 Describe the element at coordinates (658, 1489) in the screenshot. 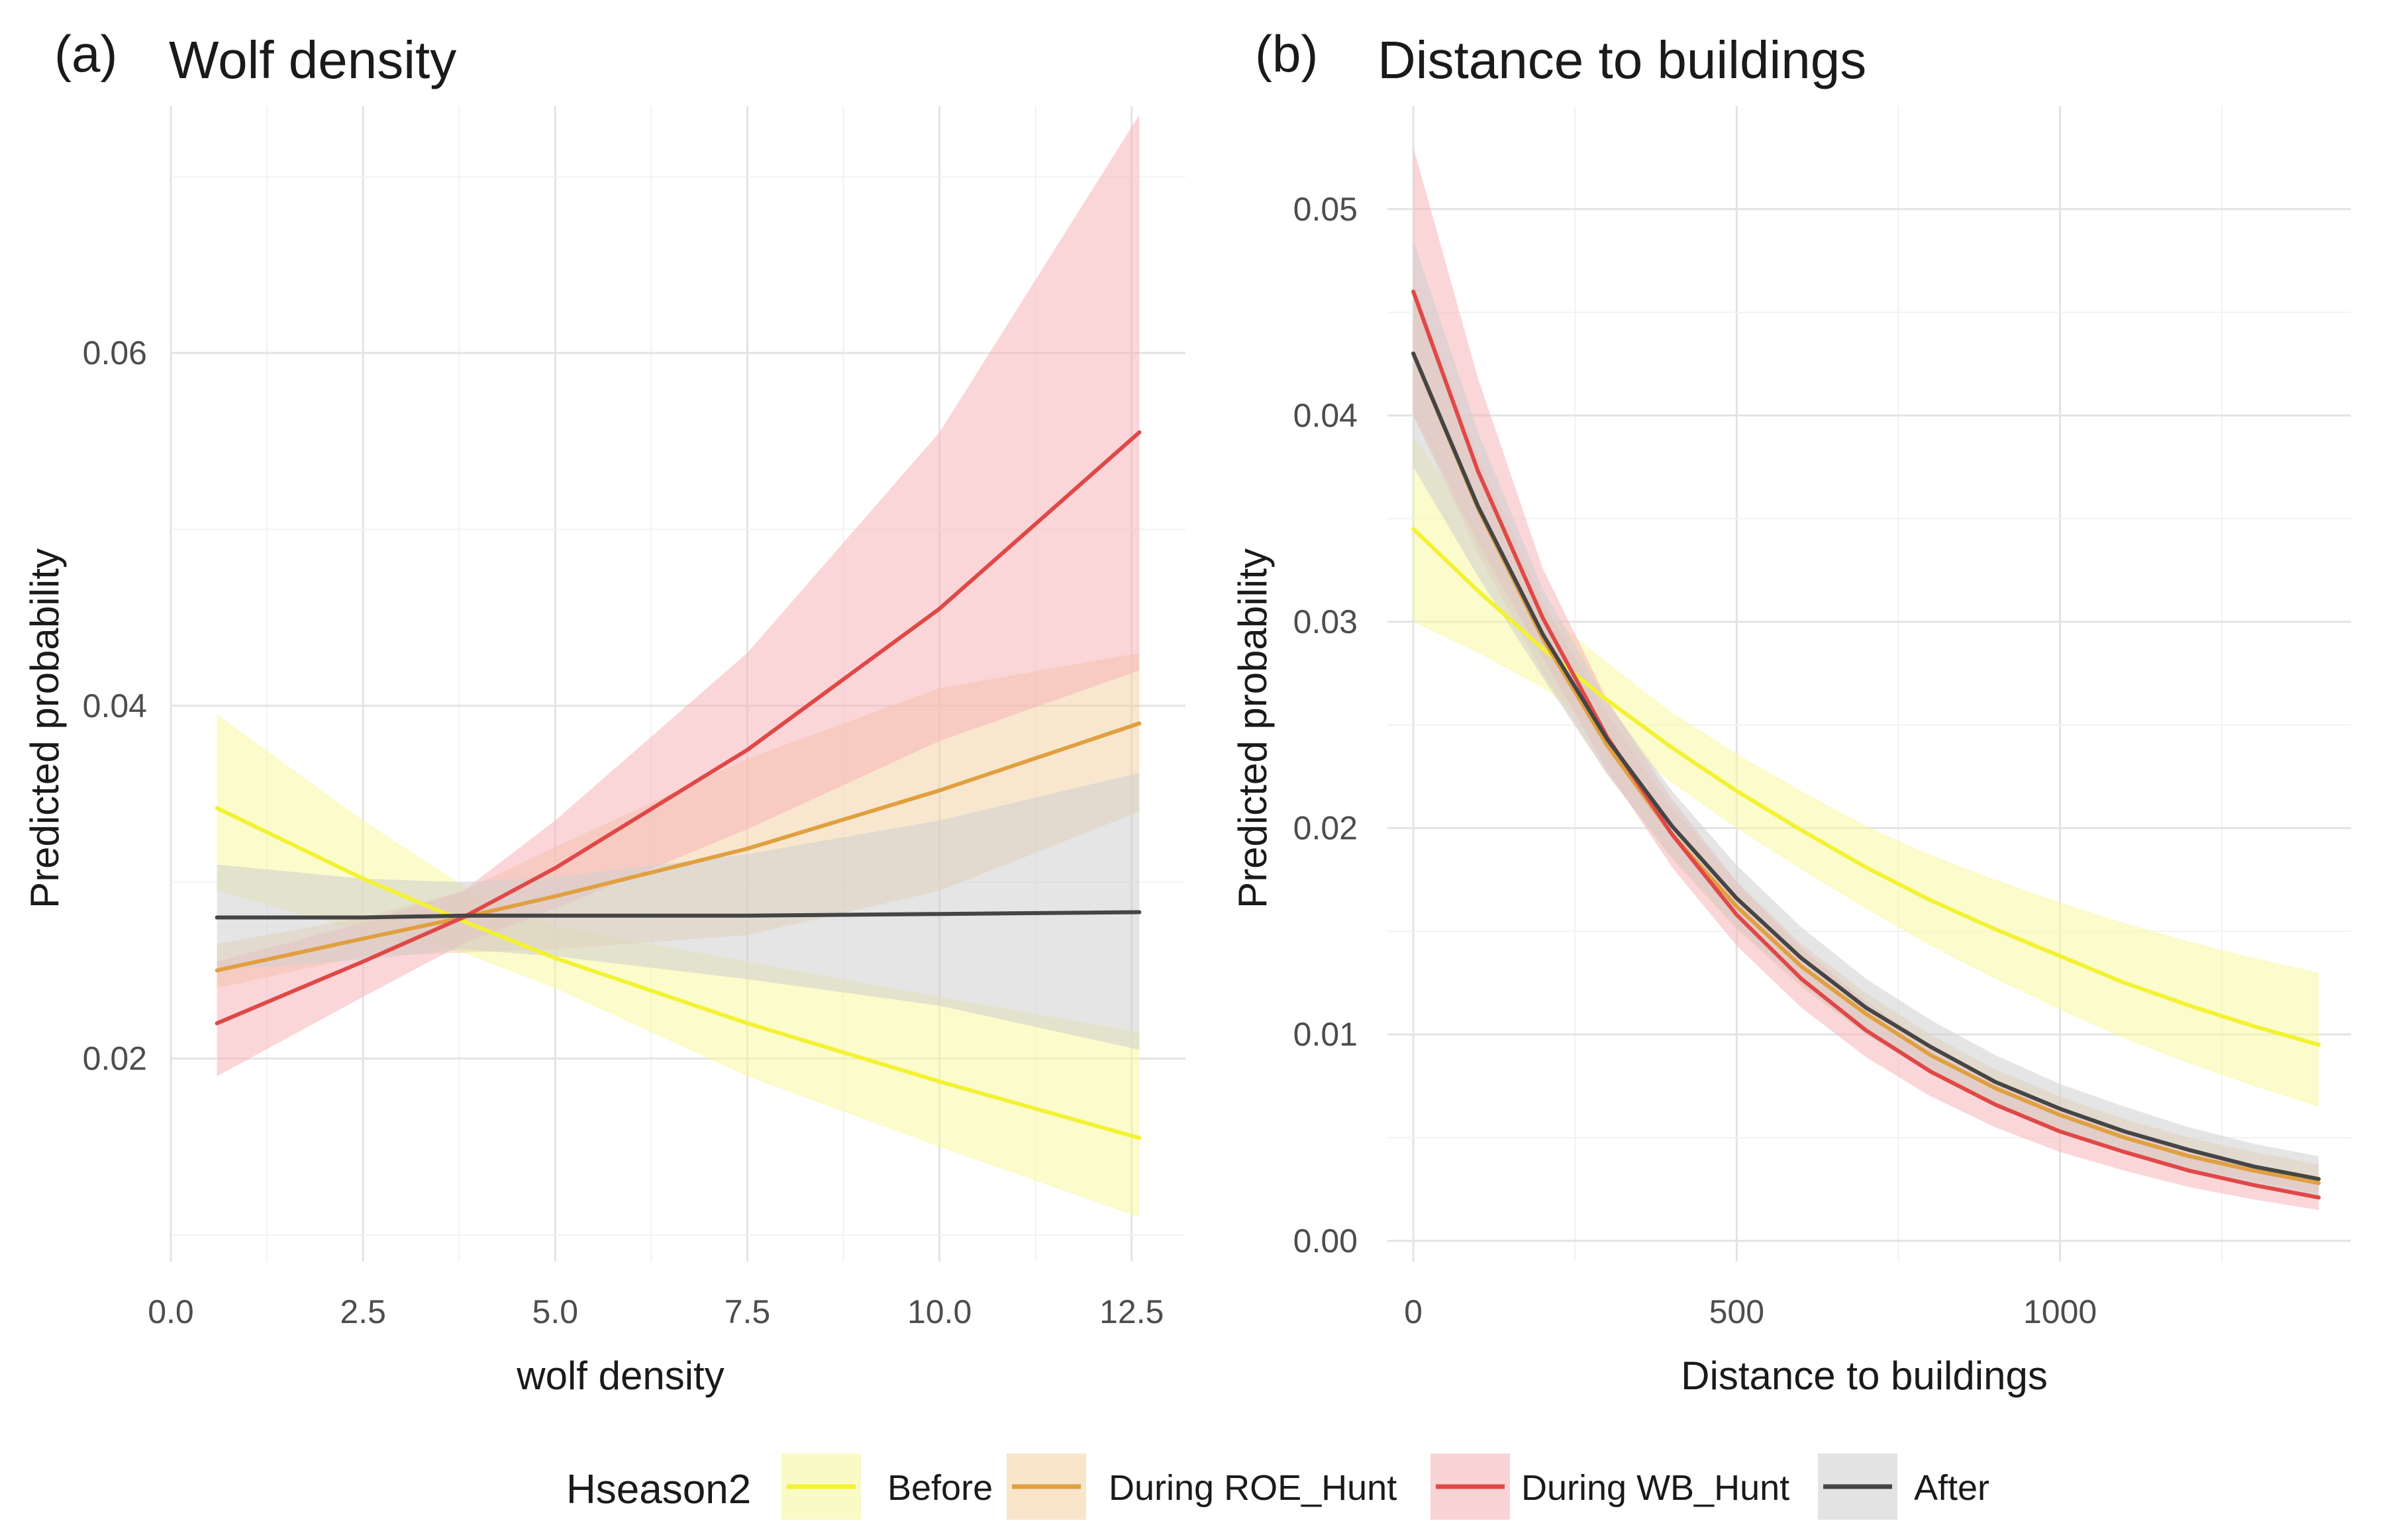

I see `legend-title: Hseason2` at that location.